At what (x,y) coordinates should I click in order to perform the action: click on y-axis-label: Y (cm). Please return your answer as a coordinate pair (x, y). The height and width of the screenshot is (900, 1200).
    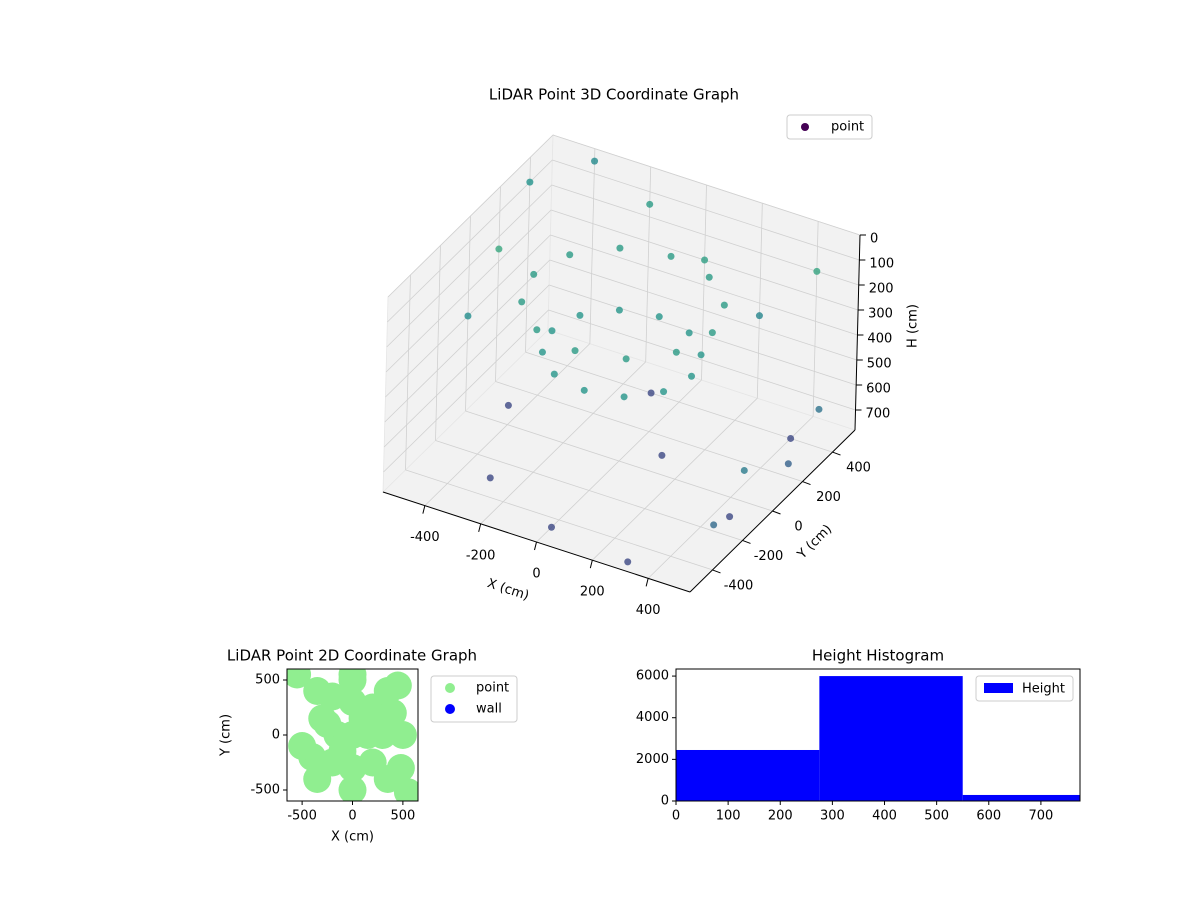
    Looking at the image, I should click on (226, 735).